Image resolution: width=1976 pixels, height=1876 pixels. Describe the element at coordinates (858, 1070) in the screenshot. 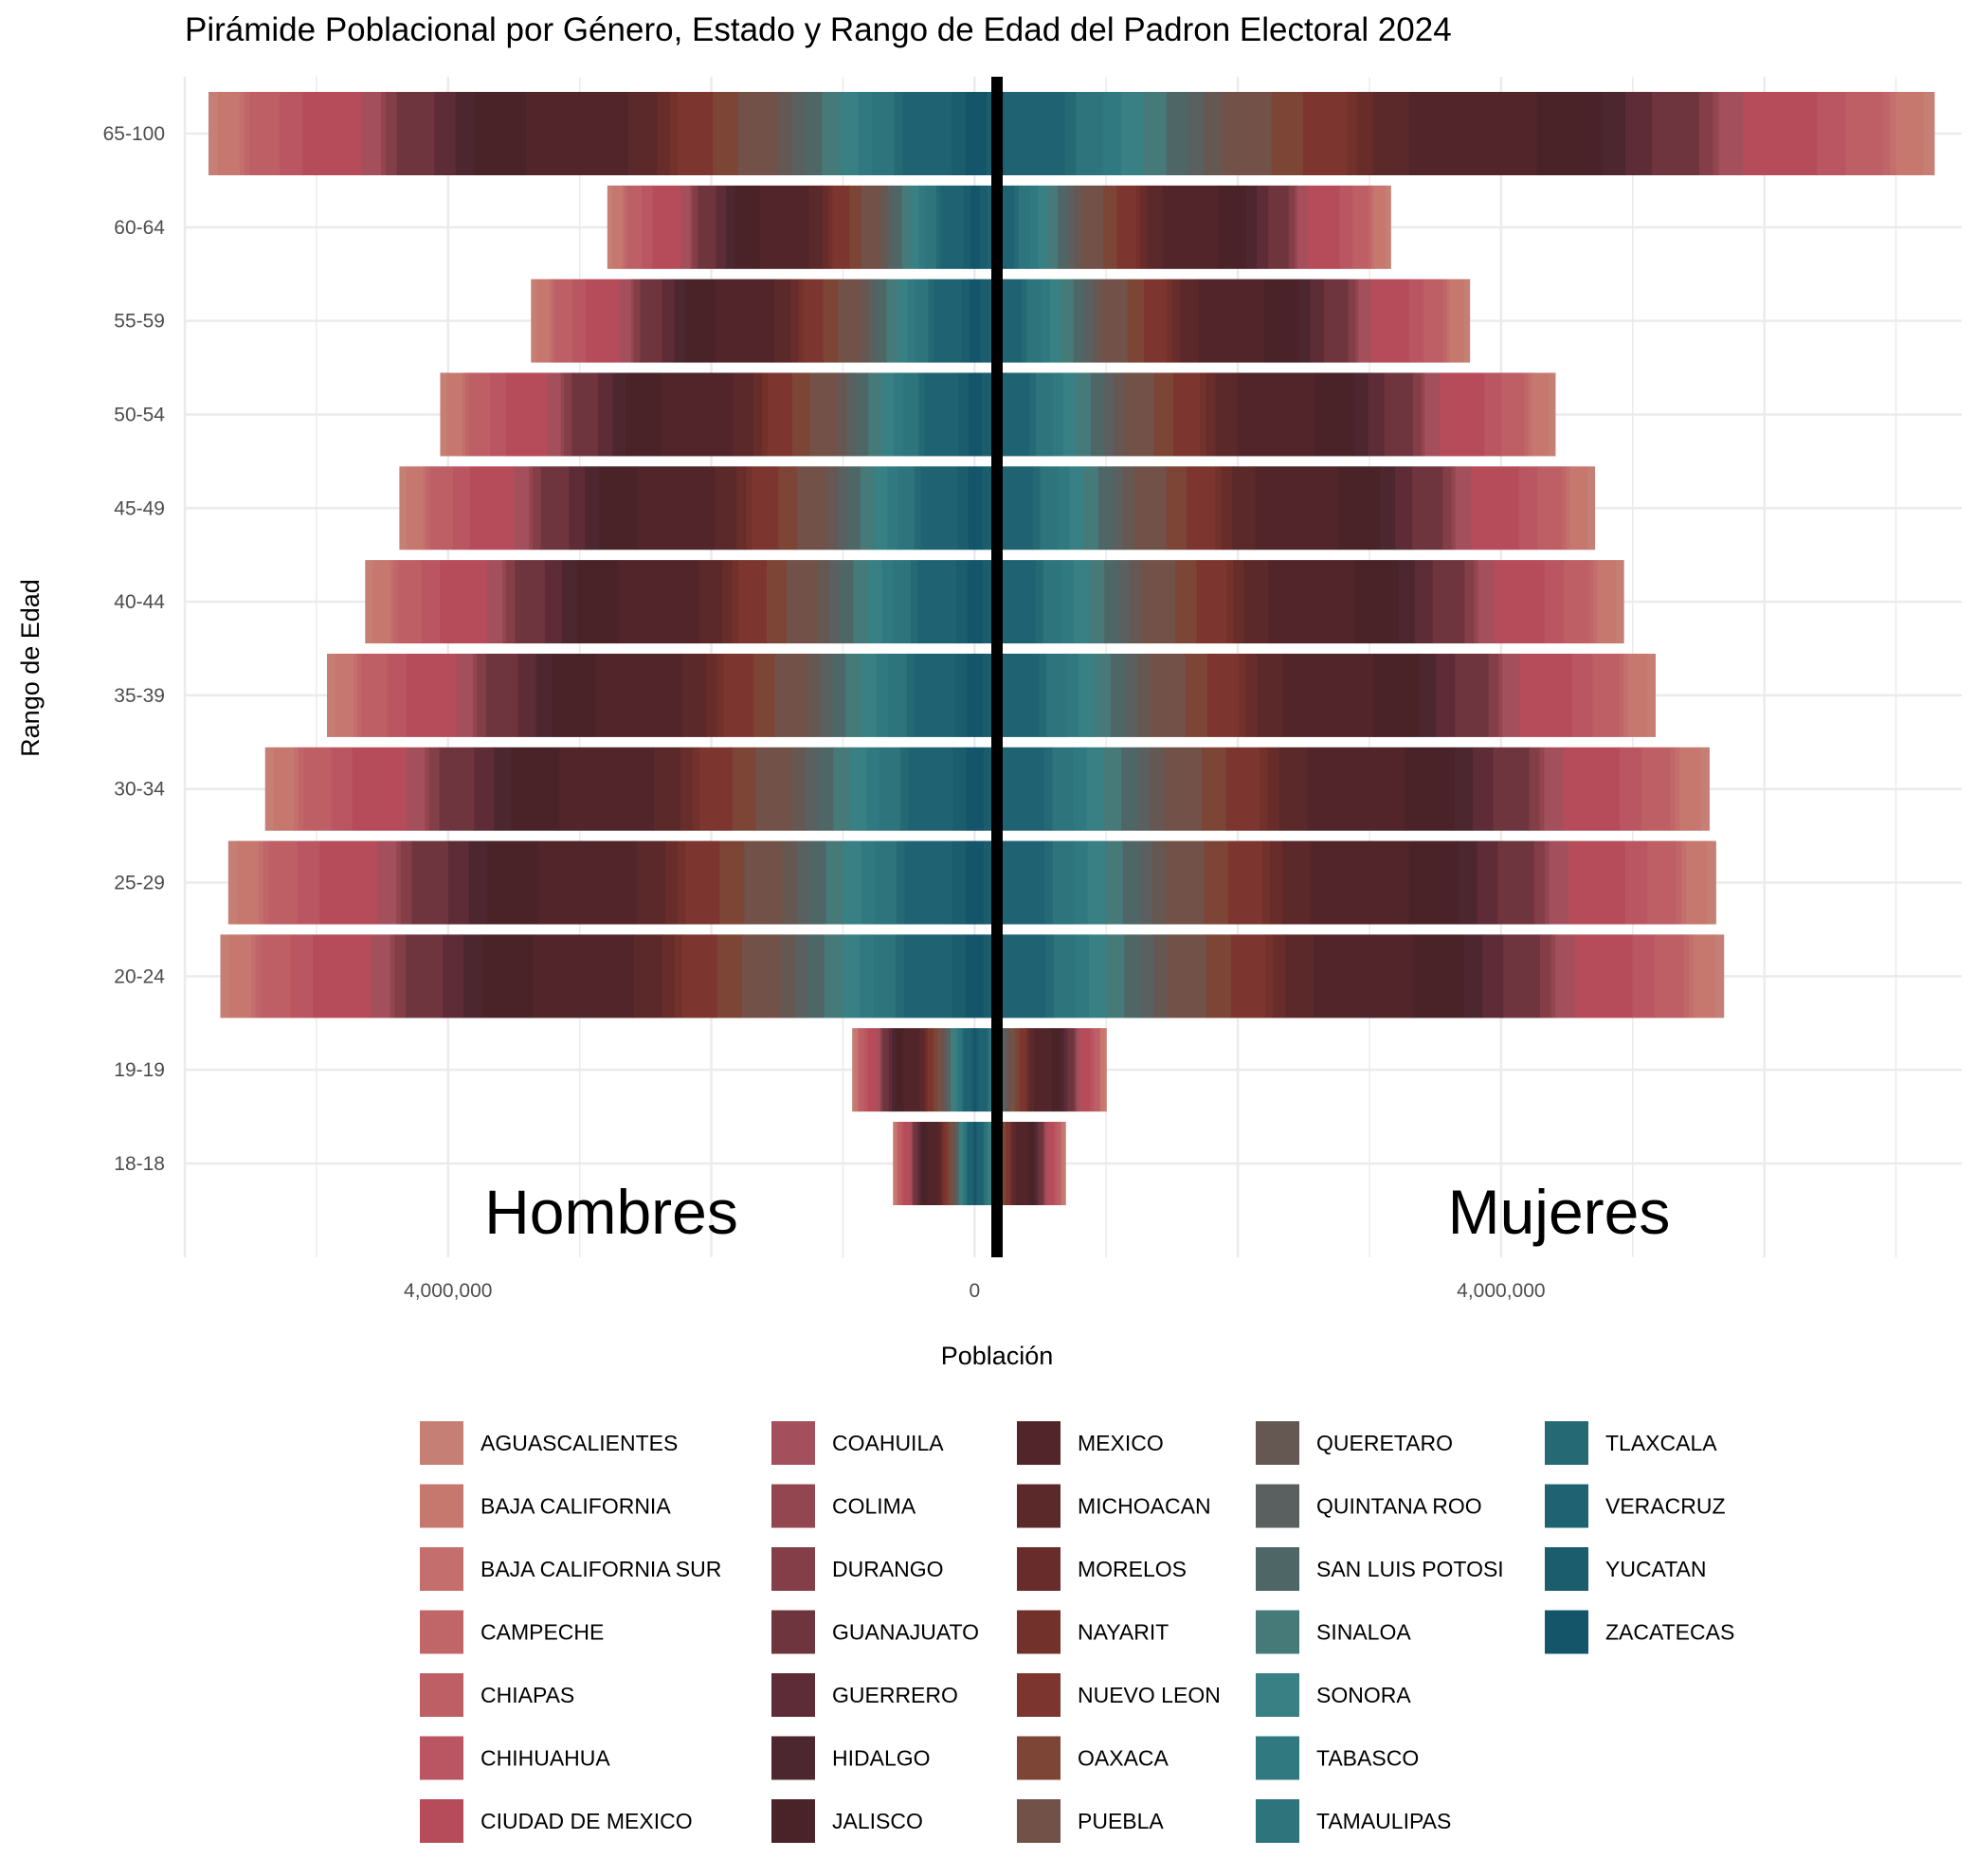

I see `bar-hombres-19-19-baja-california-sur` at that location.